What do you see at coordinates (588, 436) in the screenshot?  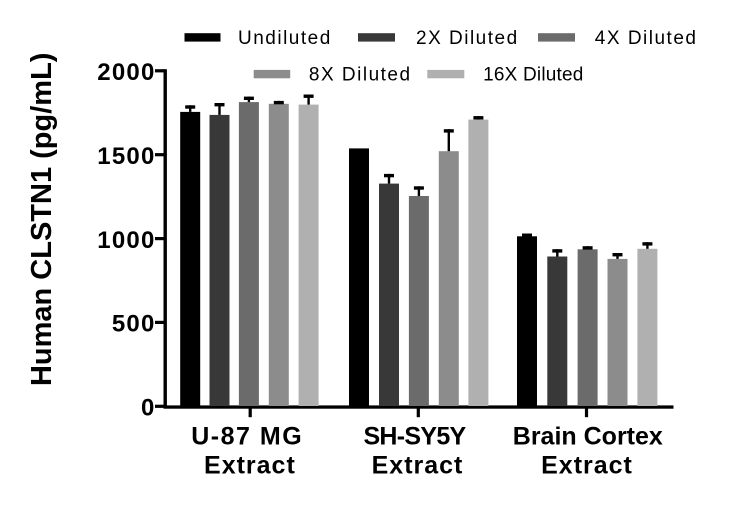 I see `svg-text: Brain Cortex` at bounding box center [588, 436].